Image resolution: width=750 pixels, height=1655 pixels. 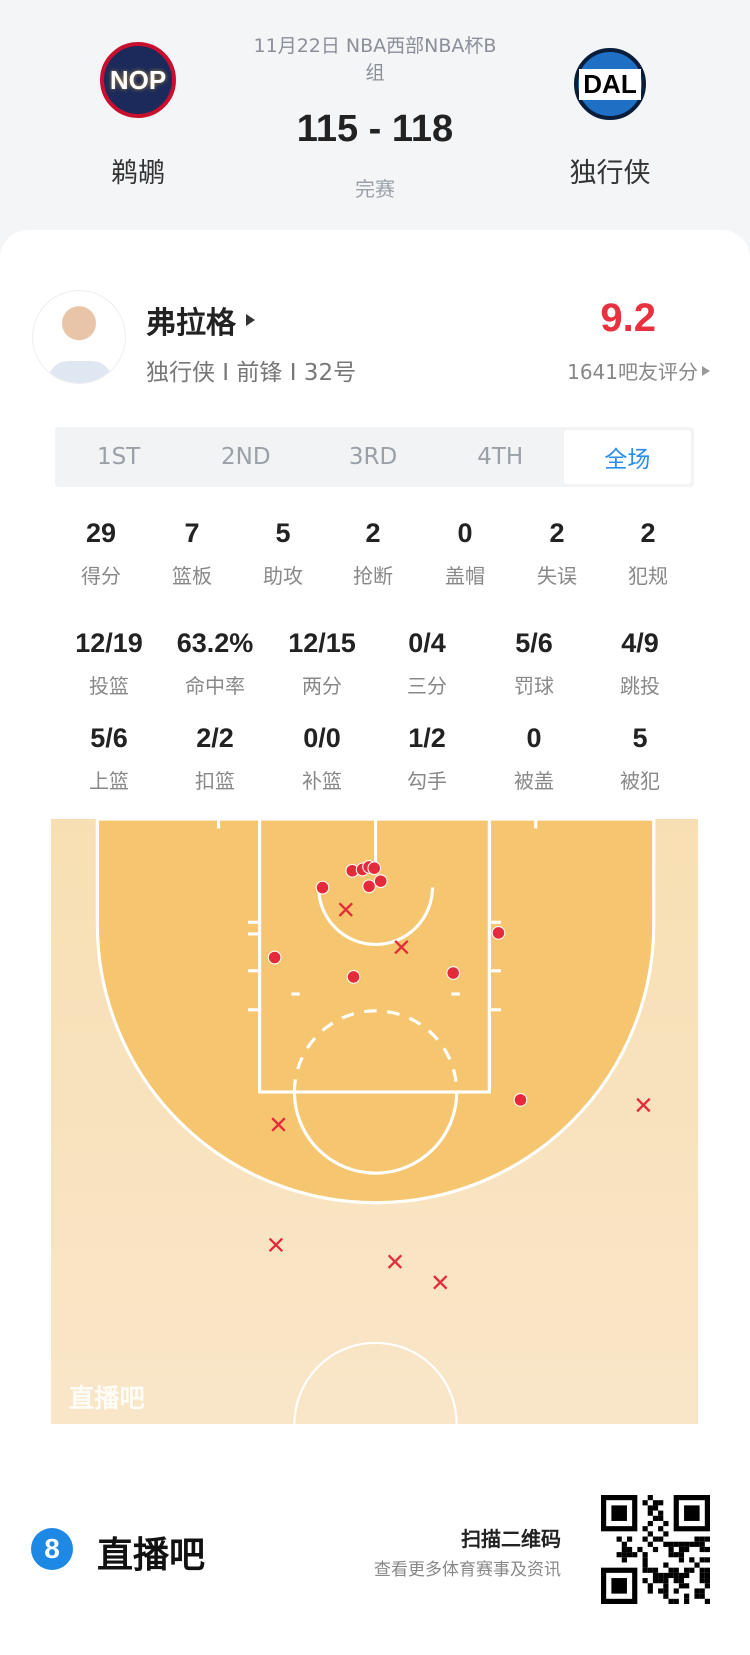 What do you see at coordinates (628, 318) in the screenshot?
I see `player-rating: 9.2` at bounding box center [628, 318].